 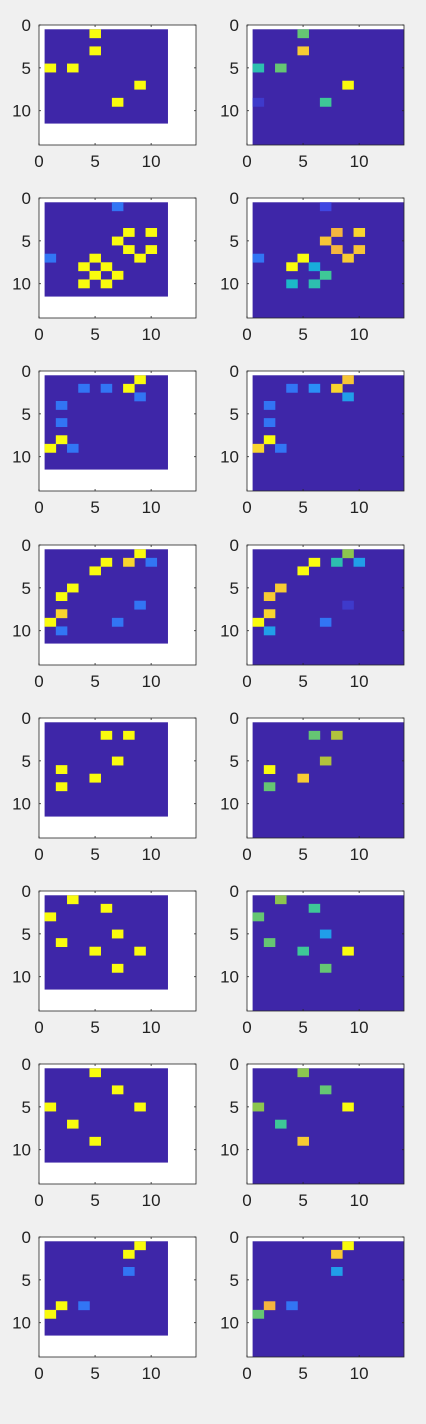 I want to click on heatmap-panel-4-left: 0 5 10 0 5 10, so click(x=104, y=613).